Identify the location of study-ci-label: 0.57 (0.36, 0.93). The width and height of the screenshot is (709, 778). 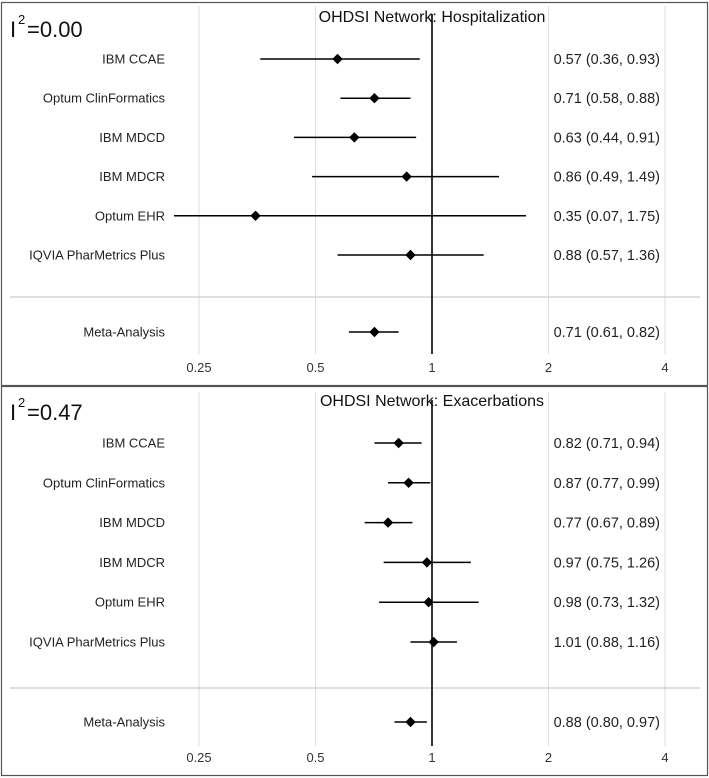
(607, 60).